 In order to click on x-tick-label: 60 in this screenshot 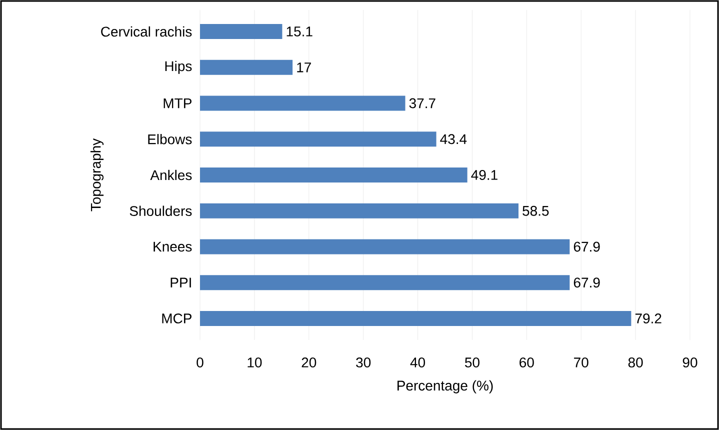, I will do `click(527, 363)`.